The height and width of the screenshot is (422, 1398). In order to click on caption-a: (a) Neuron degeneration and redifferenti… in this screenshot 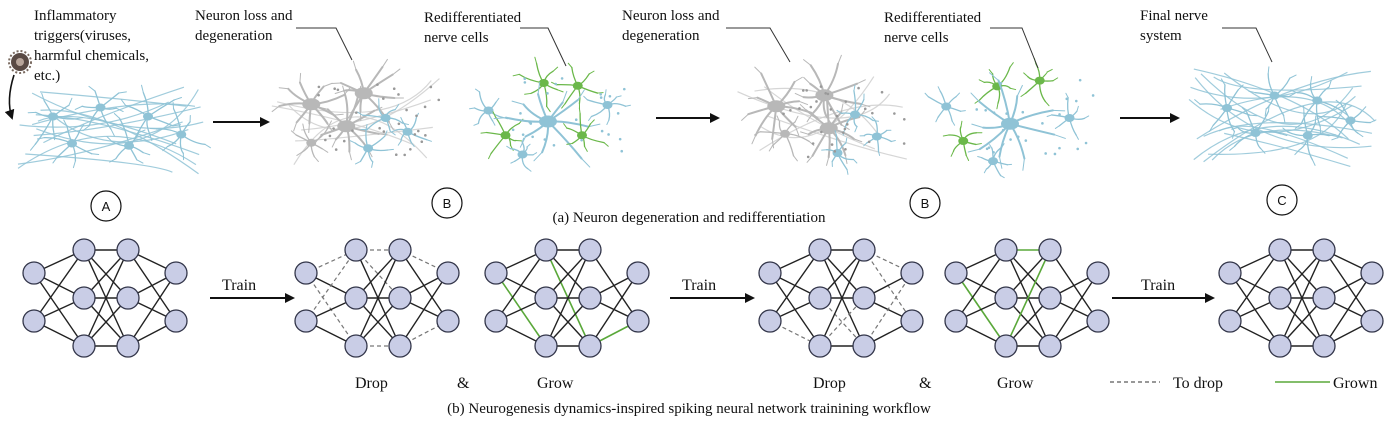, I will do `click(689, 218)`.